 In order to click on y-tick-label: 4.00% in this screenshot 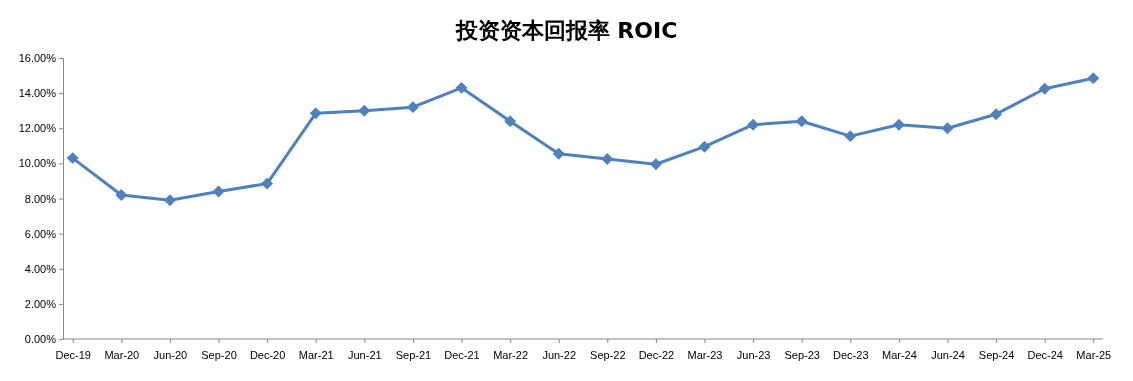, I will do `click(40, 268)`.